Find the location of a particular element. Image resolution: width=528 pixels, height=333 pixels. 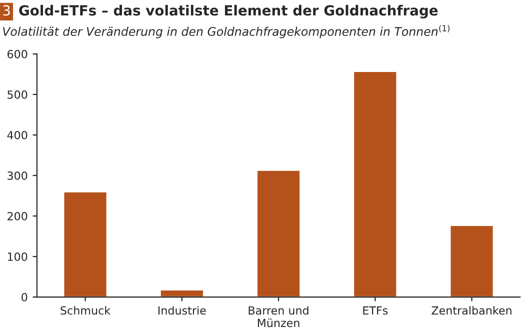

x-tick-label: Schmuck is located at coordinates (85, 310).